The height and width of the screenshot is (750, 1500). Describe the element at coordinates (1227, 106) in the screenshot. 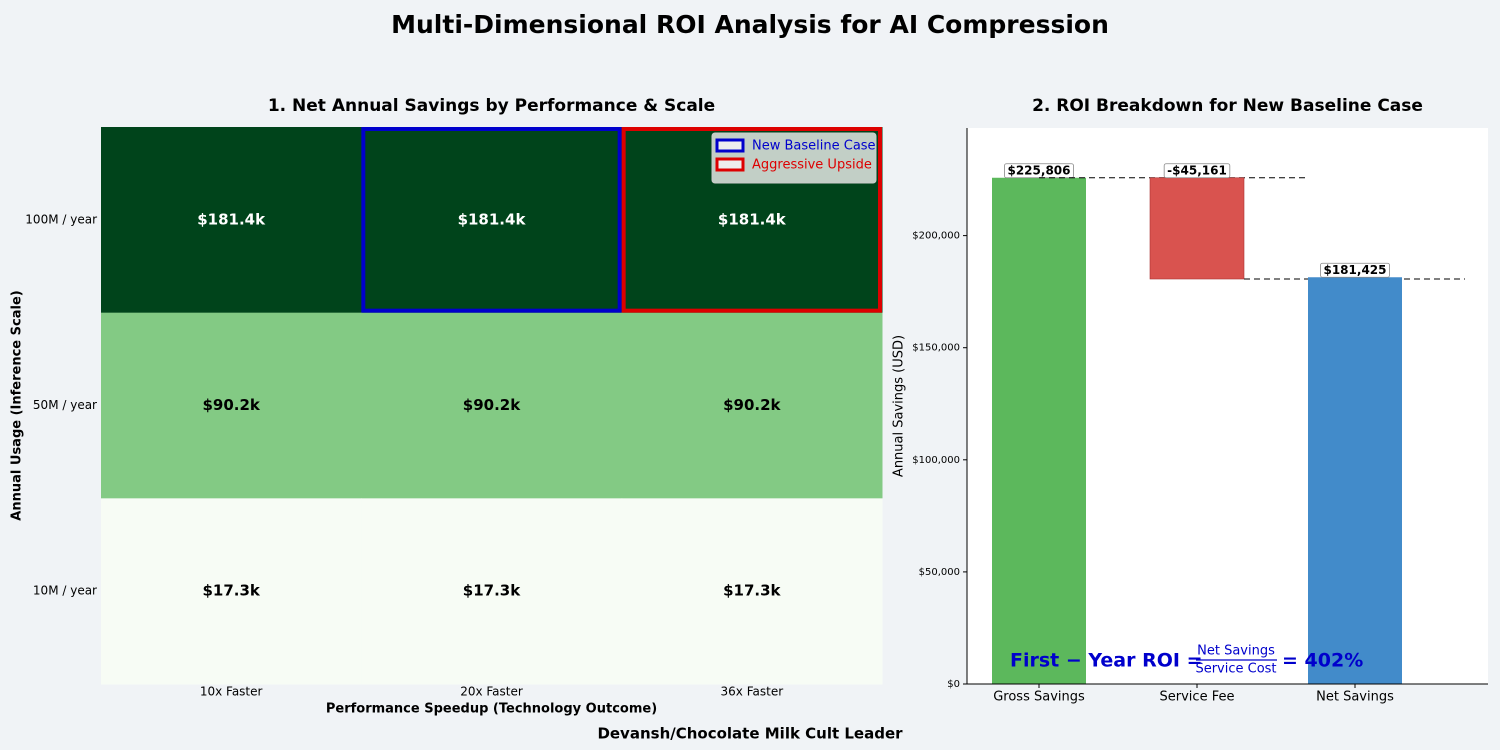

I see `subplot-title: 2. ROI Breakdown for New Baseline Case` at that location.